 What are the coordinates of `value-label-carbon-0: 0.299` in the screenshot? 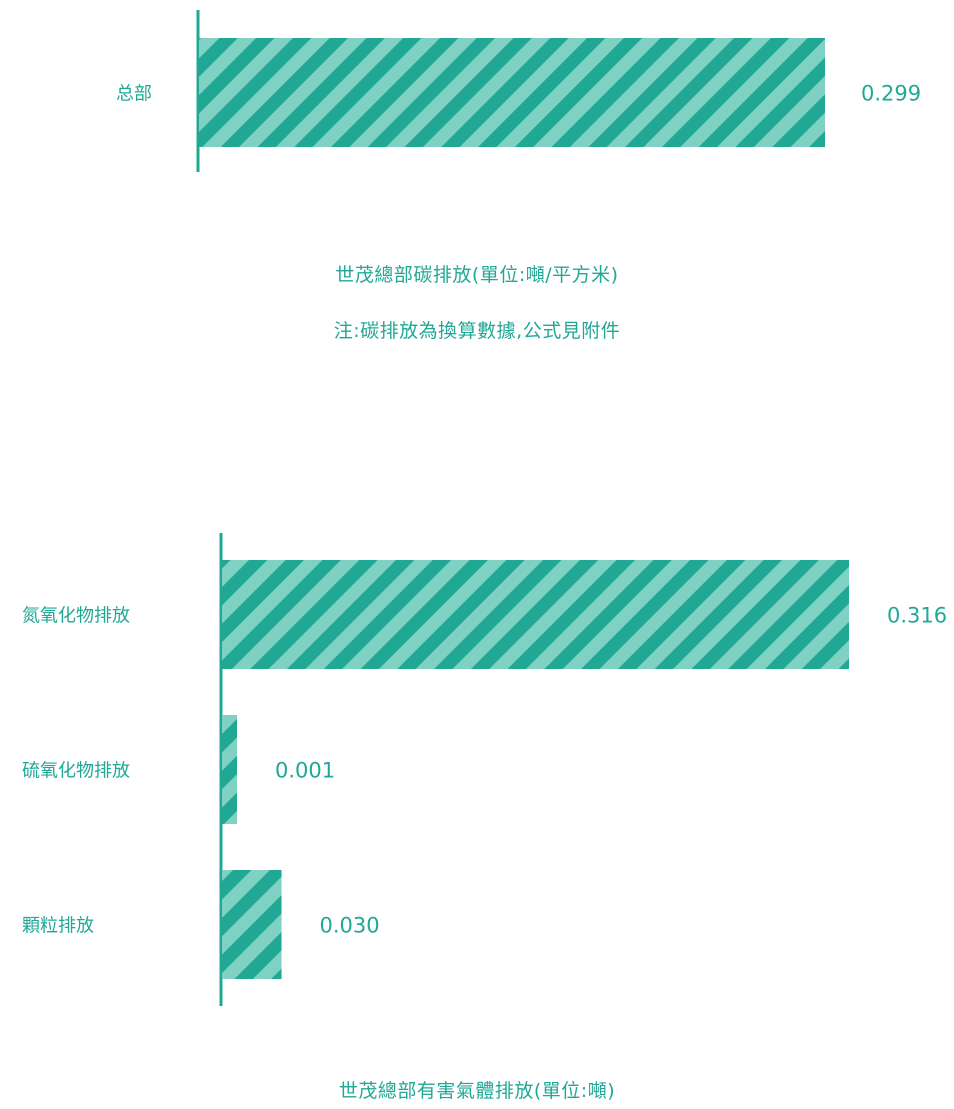 It's located at (891, 94).